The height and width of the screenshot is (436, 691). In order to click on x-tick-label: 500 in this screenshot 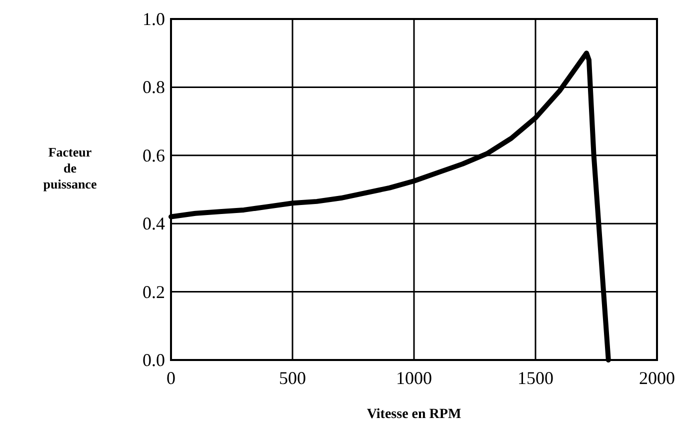, I will do `click(292, 378)`.